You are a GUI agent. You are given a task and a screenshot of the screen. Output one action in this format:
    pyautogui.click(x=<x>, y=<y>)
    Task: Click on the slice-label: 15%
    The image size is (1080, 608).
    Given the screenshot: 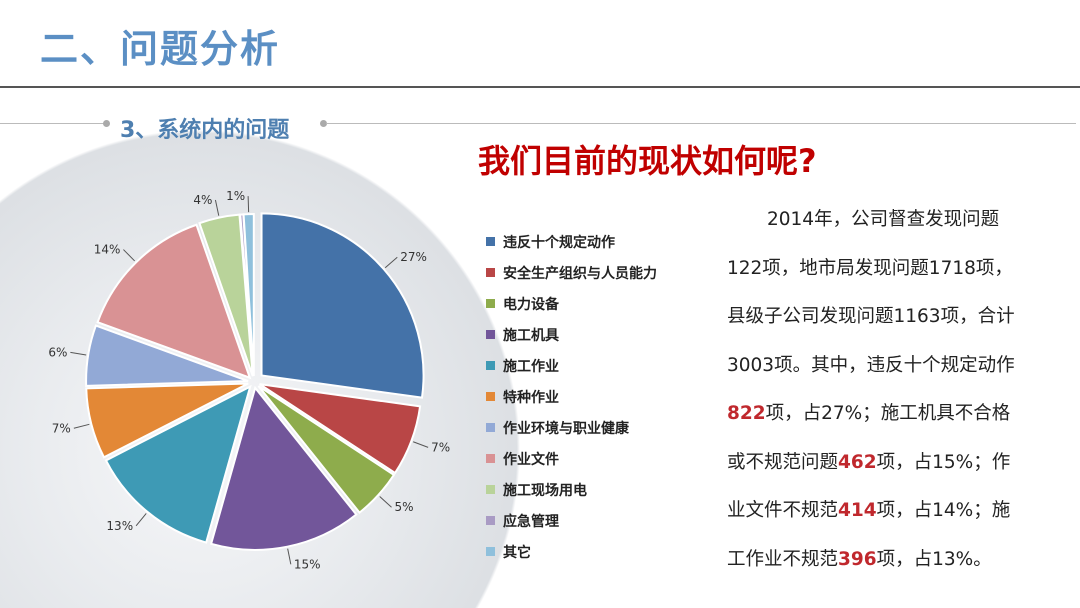 What is the action you would take?
    pyautogui.click(x=307, y=564)
    